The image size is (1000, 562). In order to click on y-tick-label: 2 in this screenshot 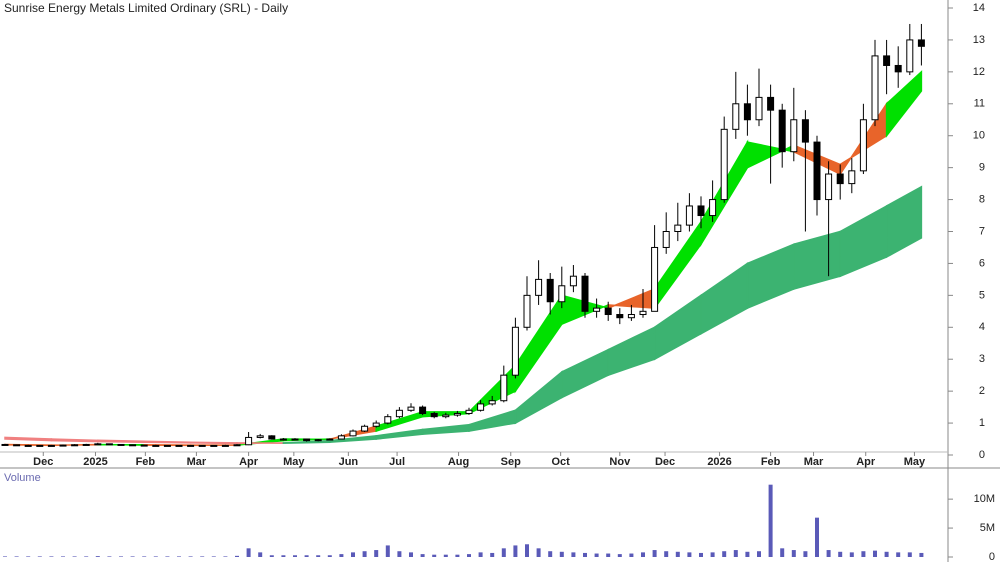, I will do `click(982, 391)`.